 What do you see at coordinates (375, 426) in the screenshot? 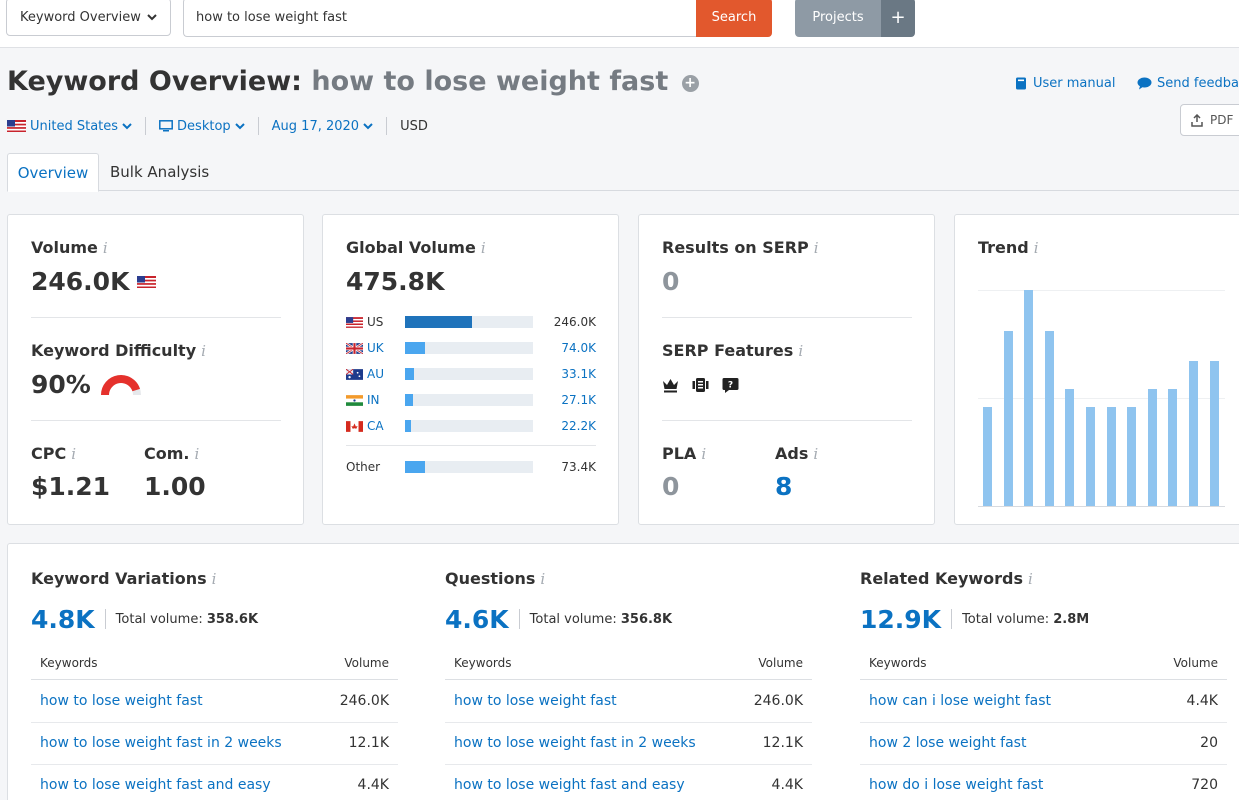
I see `country-code: CA` at bounding box center [375, 426].